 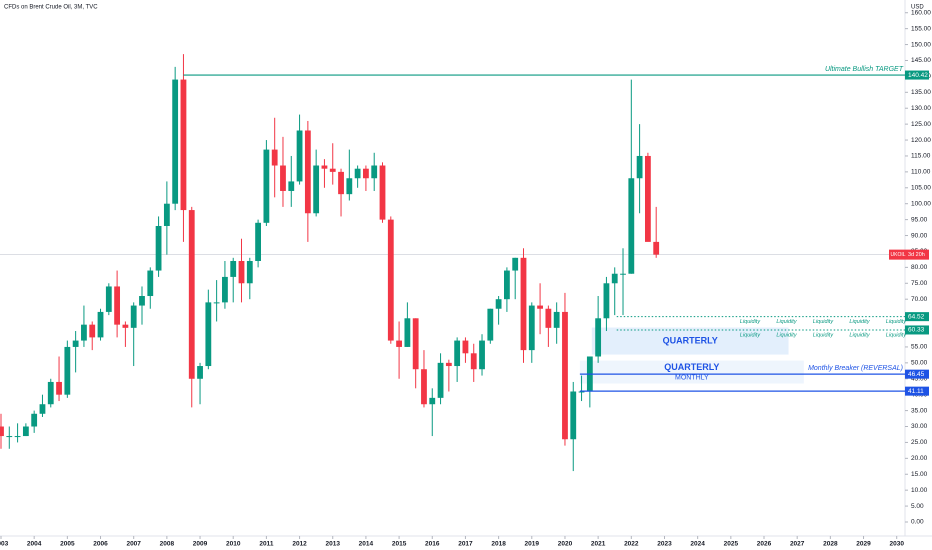 I want to click on x-tick-label: 2027, so click(x=797, y=544).